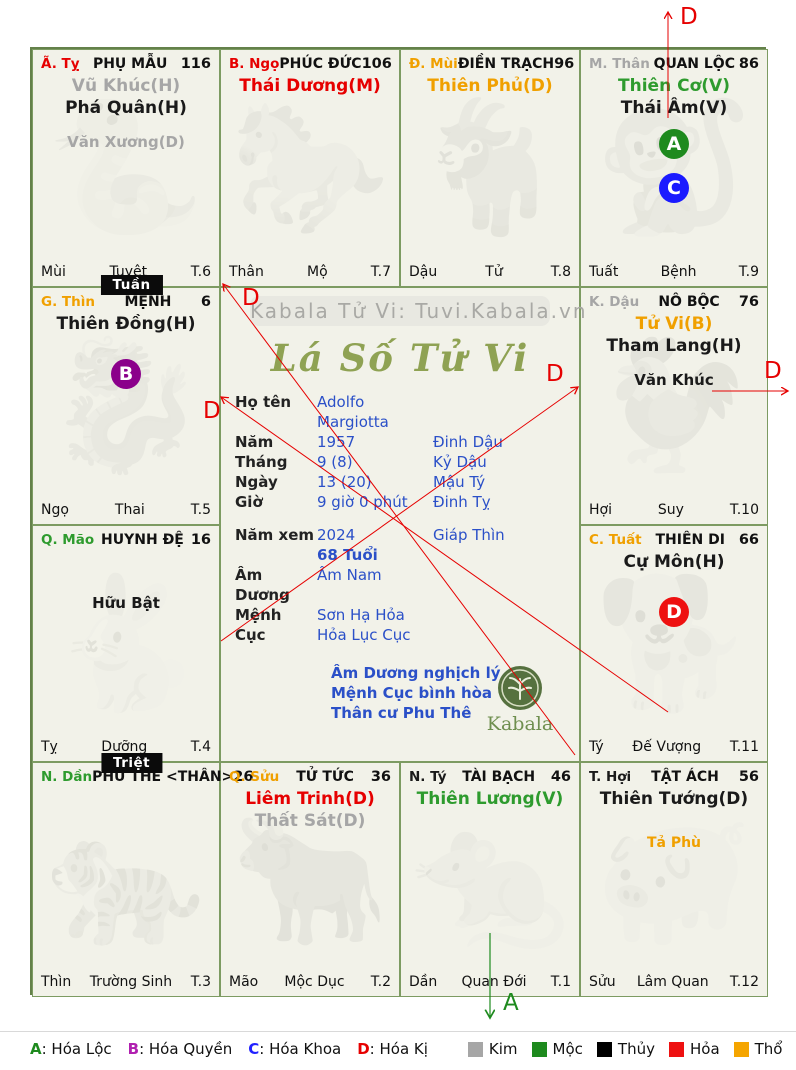 This screenshot has height=1070, width=796. Describe the element at coordinates (460, 462) in the screenshot. I see `canchi-value: Kỷ Dậu` at that location.